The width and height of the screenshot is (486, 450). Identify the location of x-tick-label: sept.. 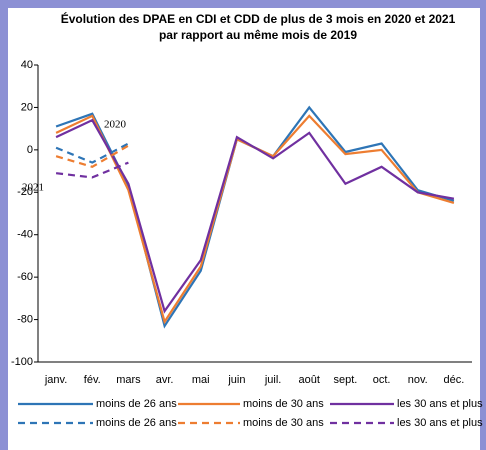
(345, 380).